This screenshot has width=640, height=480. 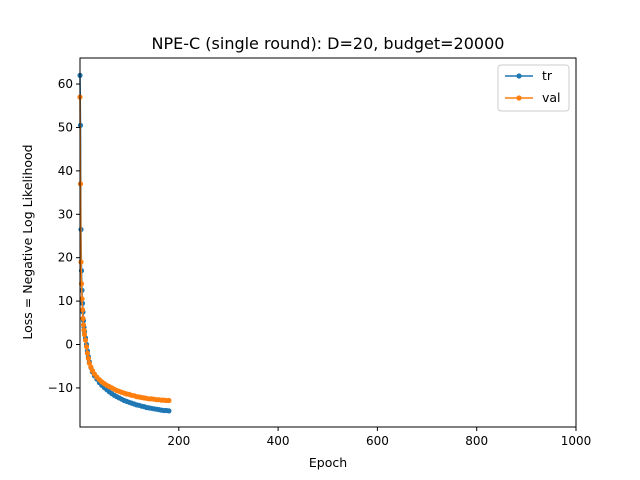 What do you see at coordinates (124, 243) in the screenshot?
I see `series-layer` at bounding box center [124, 243].